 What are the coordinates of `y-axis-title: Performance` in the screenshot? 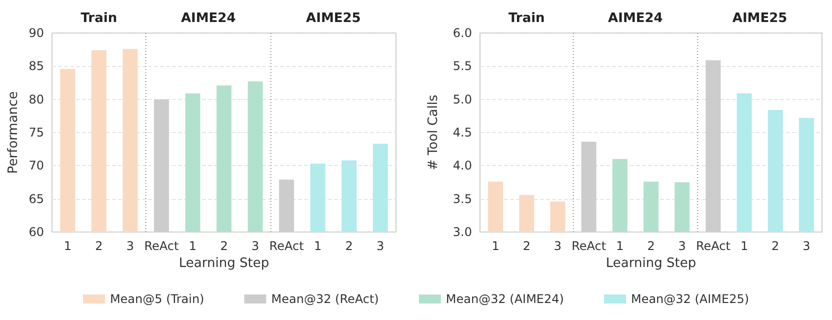 It's located at (13, 132).